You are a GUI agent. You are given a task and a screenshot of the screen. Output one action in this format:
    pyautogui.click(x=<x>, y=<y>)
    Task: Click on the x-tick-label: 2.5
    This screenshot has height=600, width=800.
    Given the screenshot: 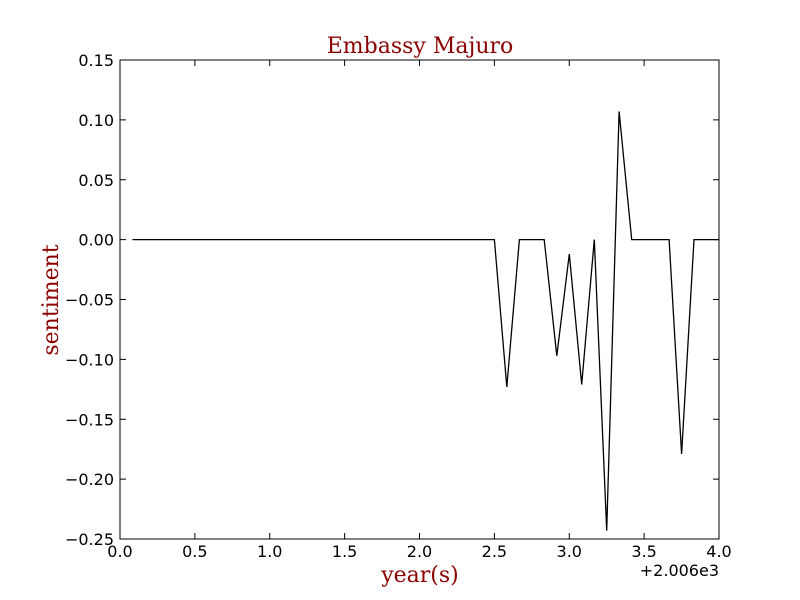 What is the action you would take?
    pyautogui.click(x=494, y=551)
    